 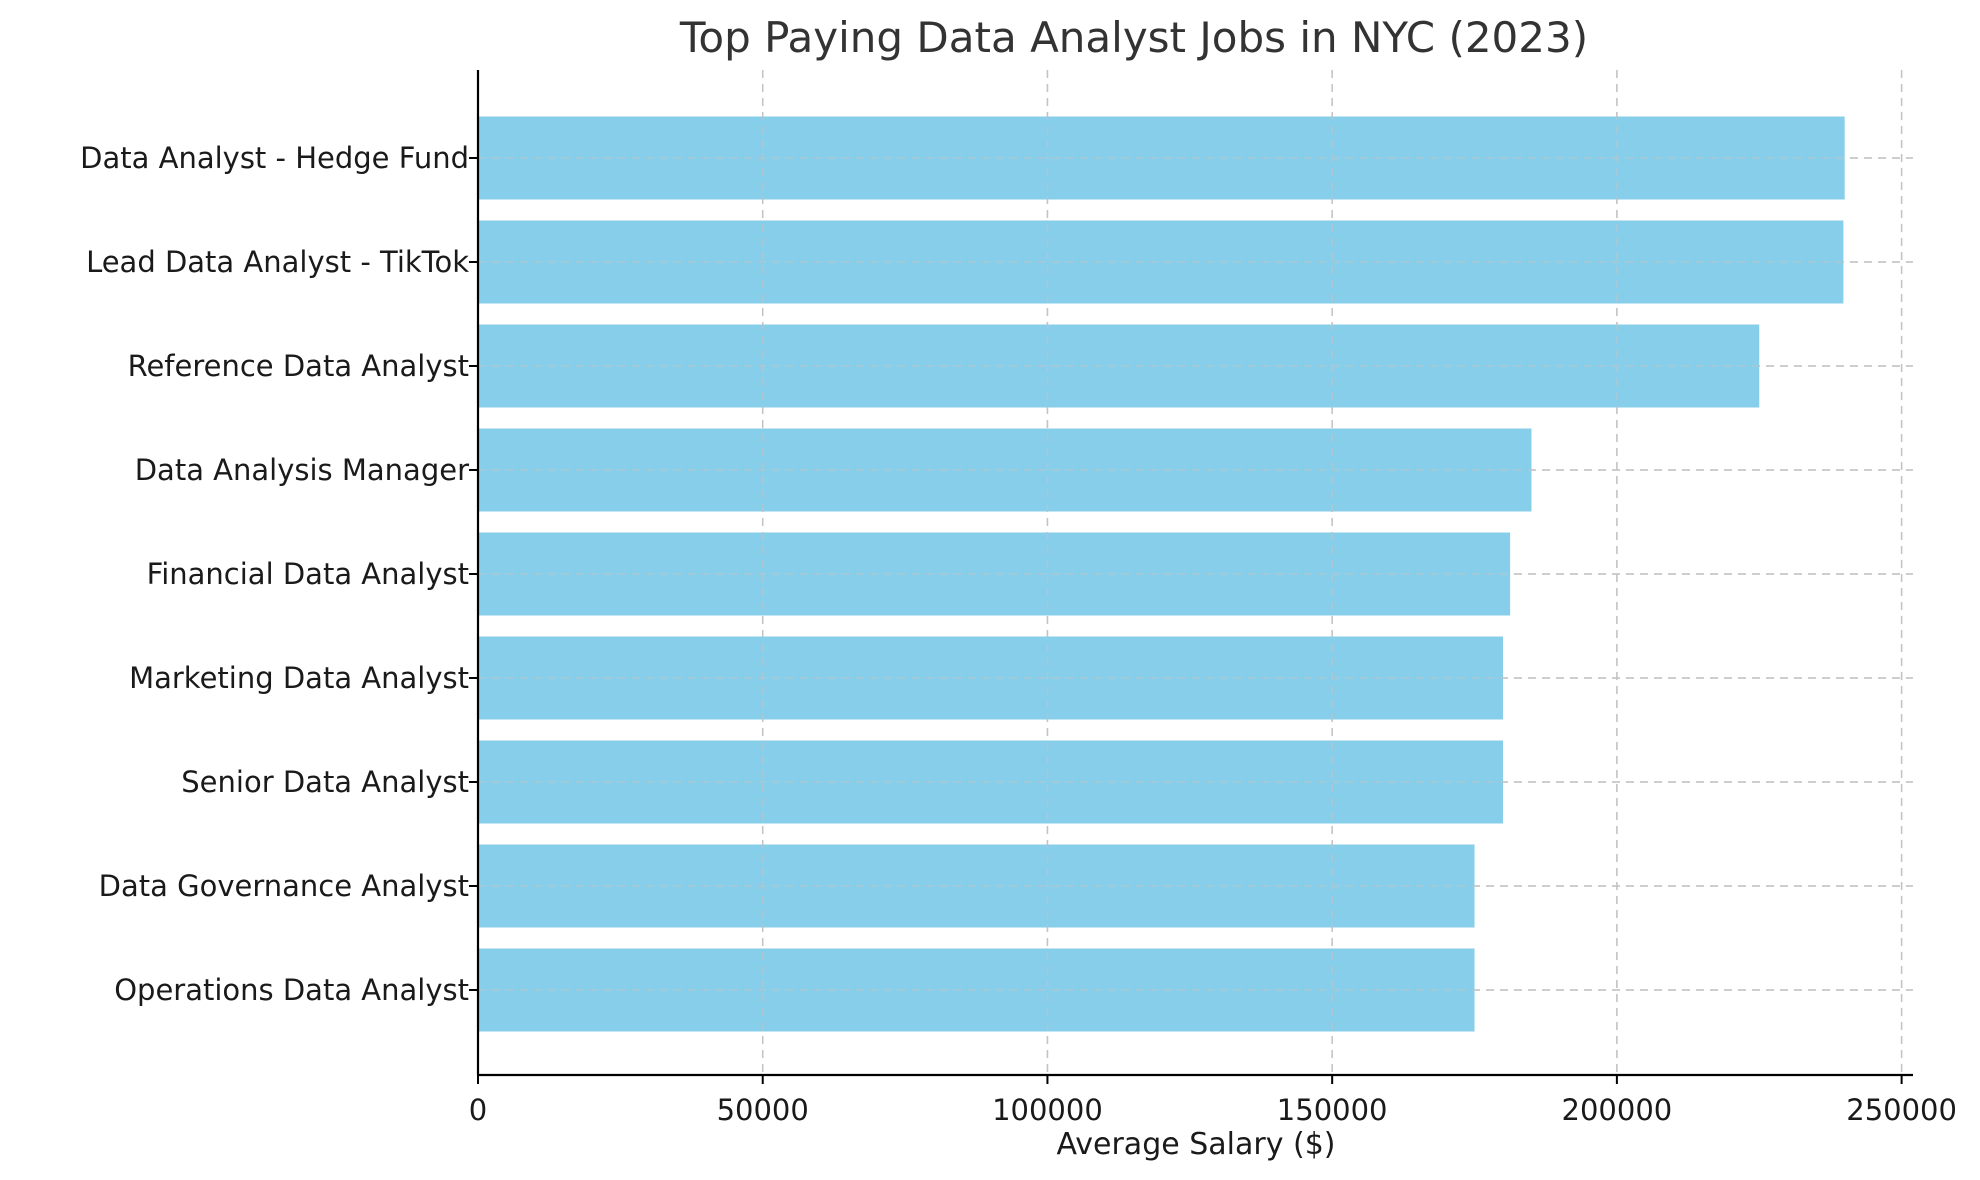 I want to click on x-tick-label: 200000, so click(x=1617, y=1110).